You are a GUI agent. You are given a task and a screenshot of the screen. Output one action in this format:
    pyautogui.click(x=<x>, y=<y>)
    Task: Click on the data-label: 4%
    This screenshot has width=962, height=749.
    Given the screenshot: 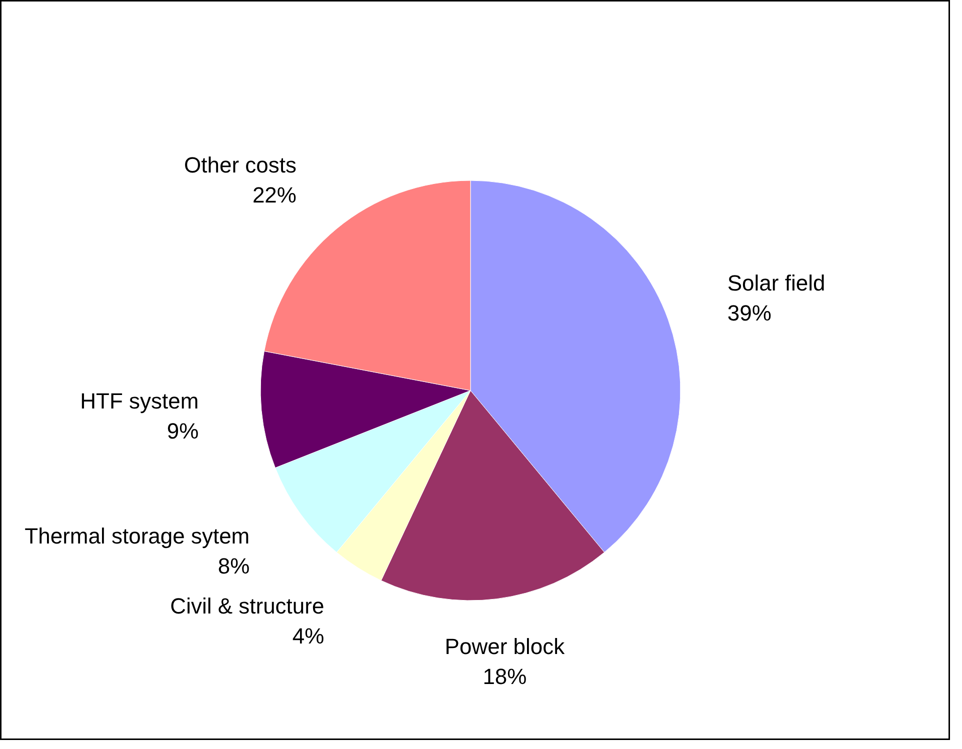 What is the action you would take?
    pyautogui.click(x=308, y=636)
    